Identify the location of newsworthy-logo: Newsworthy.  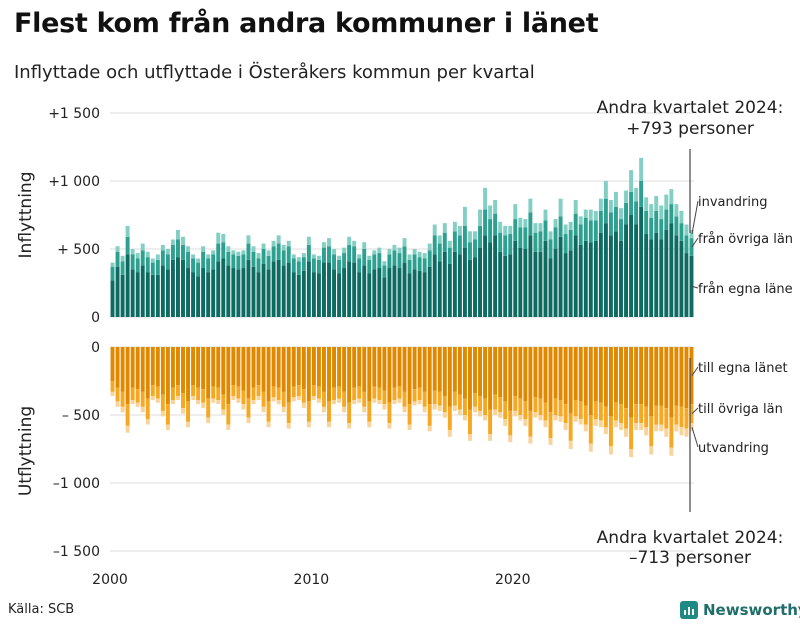
(740, 610).